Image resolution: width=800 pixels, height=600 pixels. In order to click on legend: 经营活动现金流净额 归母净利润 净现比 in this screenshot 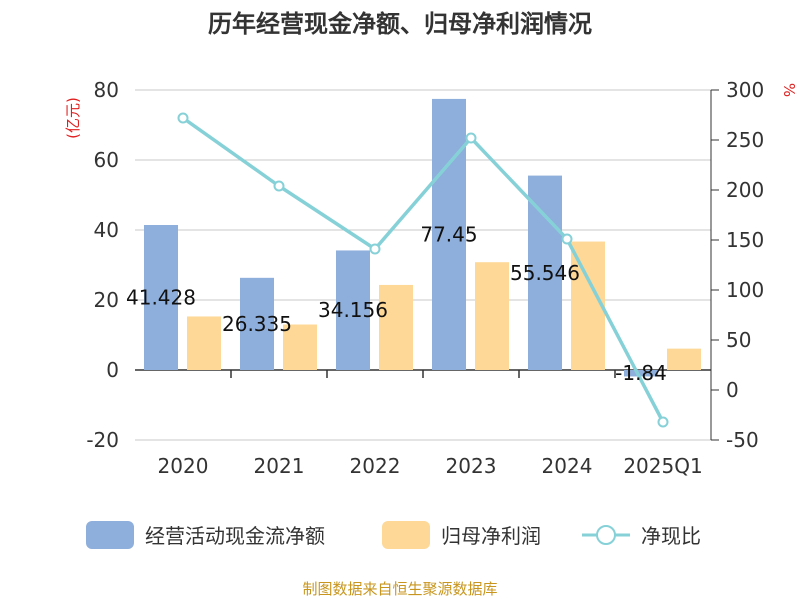, I will do `click(393, 535)`.